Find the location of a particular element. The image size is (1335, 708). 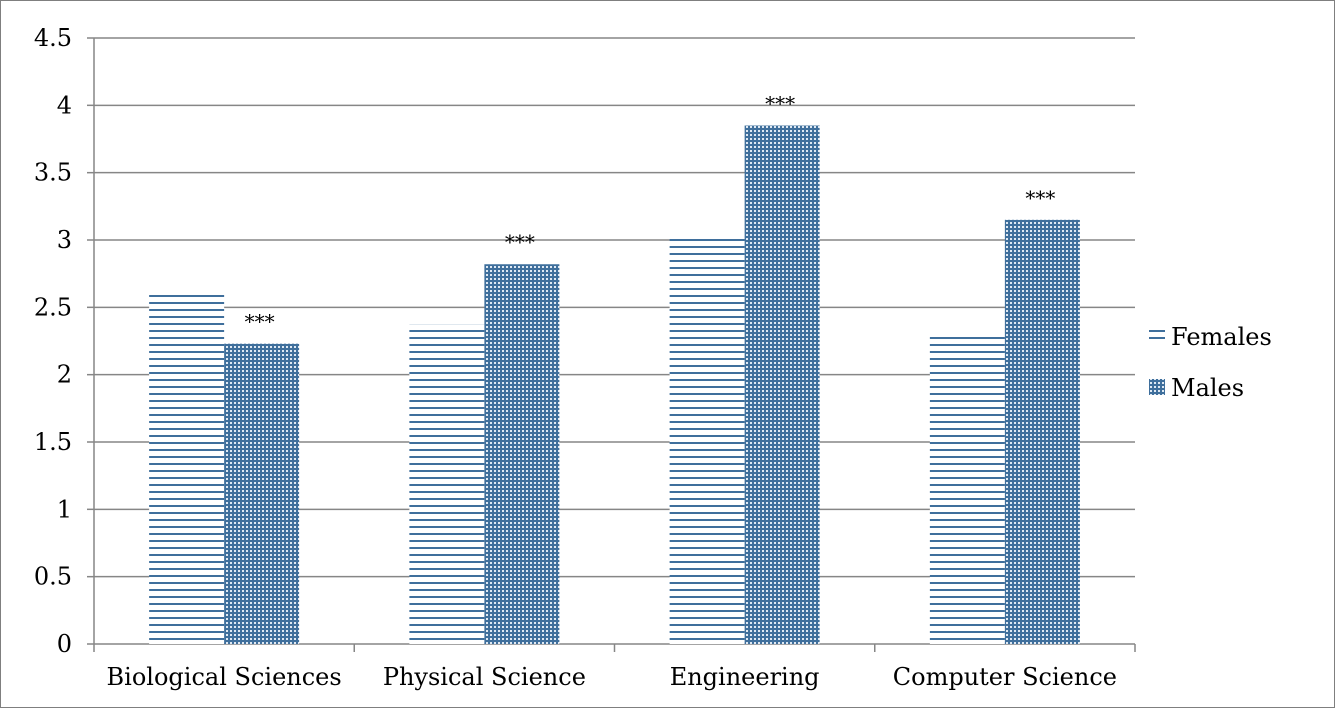

x-category-label: Biological Sciences is located at coordinates (224, 677).